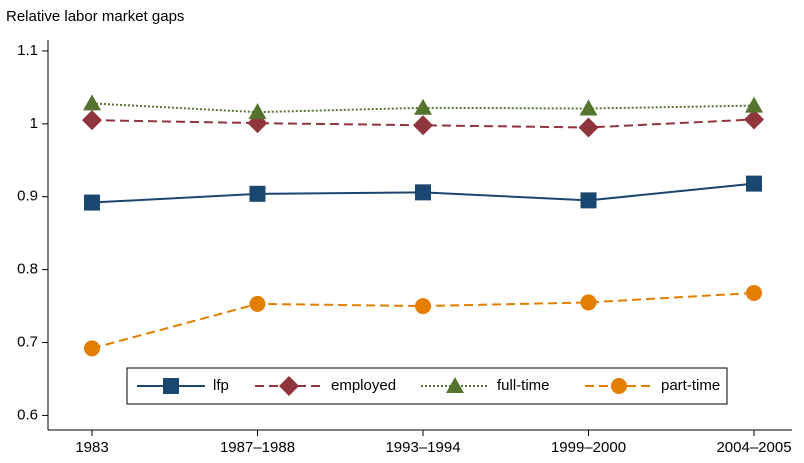 Image resolution: width=804 pixels, height=463 pixels. Describe the element at coordinates (257, 447) in the screenshot. I see `x-tick-label: 1987–1988` at that location.